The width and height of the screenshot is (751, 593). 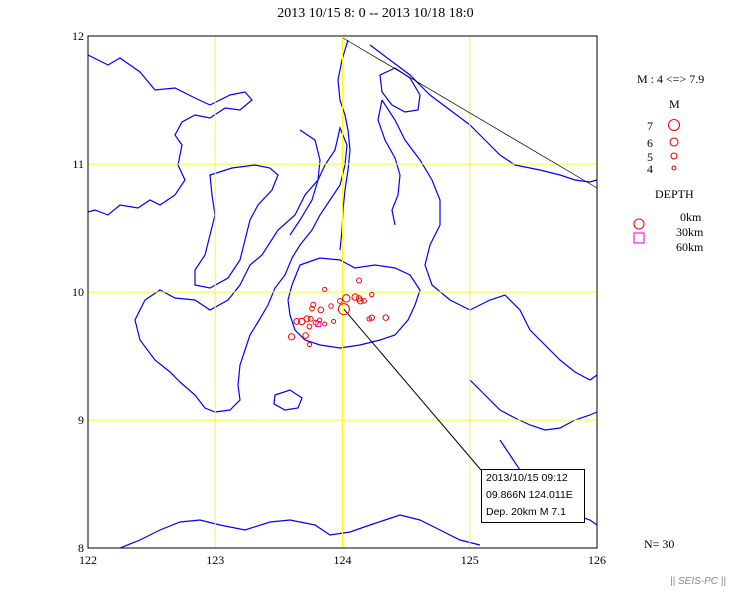 I want to click on mainshock-datetime: 2013/10/15 09:12, so click(x=527, y=478).